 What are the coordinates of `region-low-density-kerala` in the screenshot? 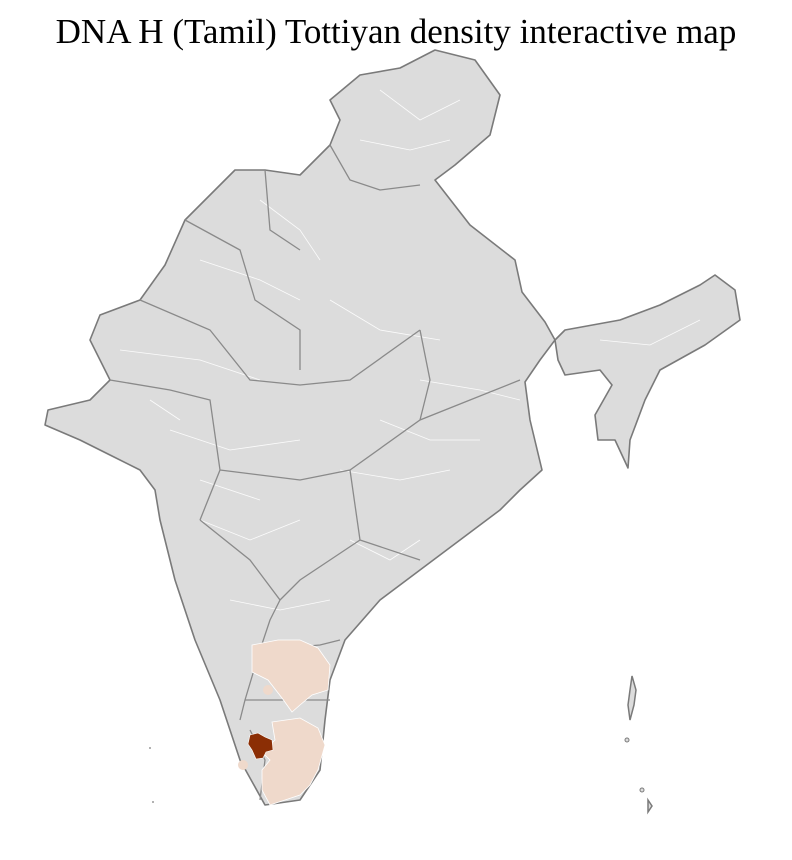 It's located at (243, 765).